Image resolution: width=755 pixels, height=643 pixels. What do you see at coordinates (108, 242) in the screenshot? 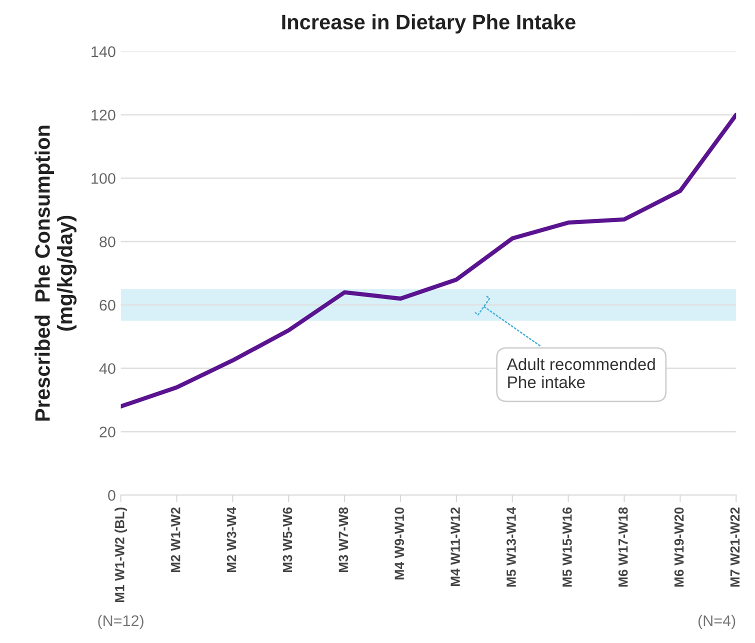
I see `y-tick-label: 80` at bounding box center [108, 242].